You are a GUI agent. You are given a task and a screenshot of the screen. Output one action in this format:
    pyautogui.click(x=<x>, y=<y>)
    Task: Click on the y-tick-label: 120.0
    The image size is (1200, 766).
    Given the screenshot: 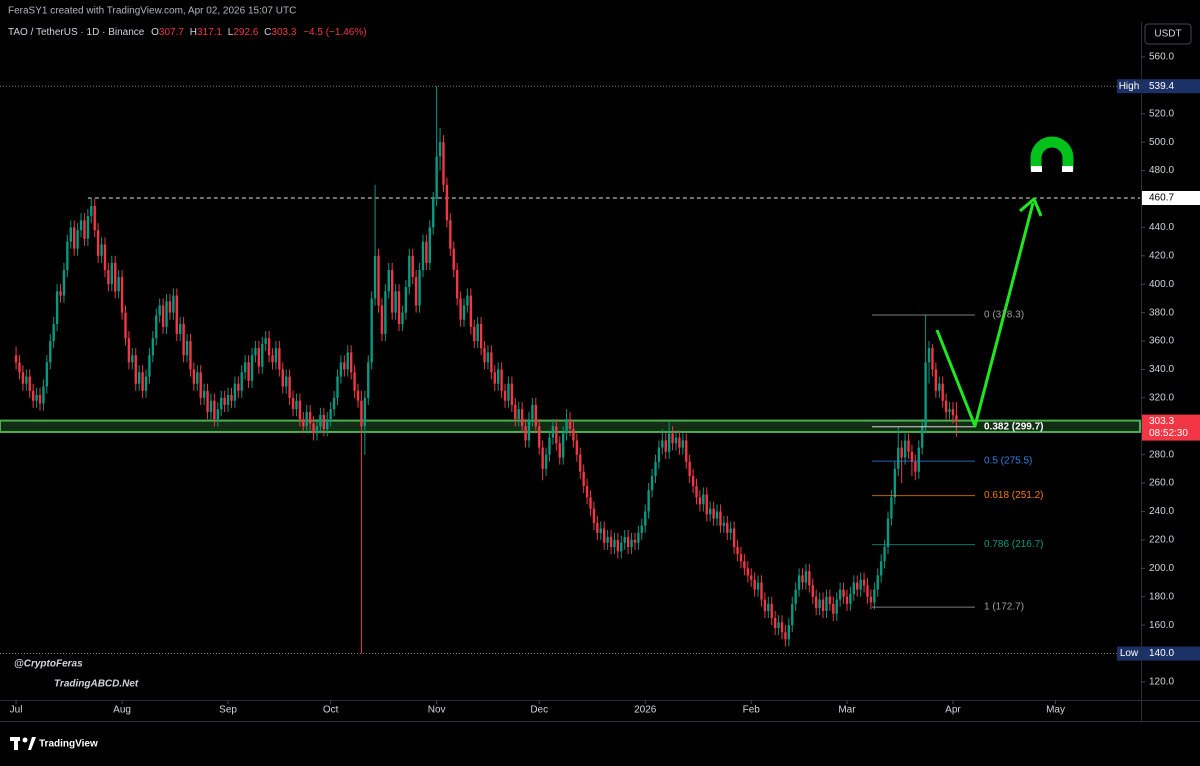 What is the action you would take?
    pyautogui.click(x=1161, y=682)
    